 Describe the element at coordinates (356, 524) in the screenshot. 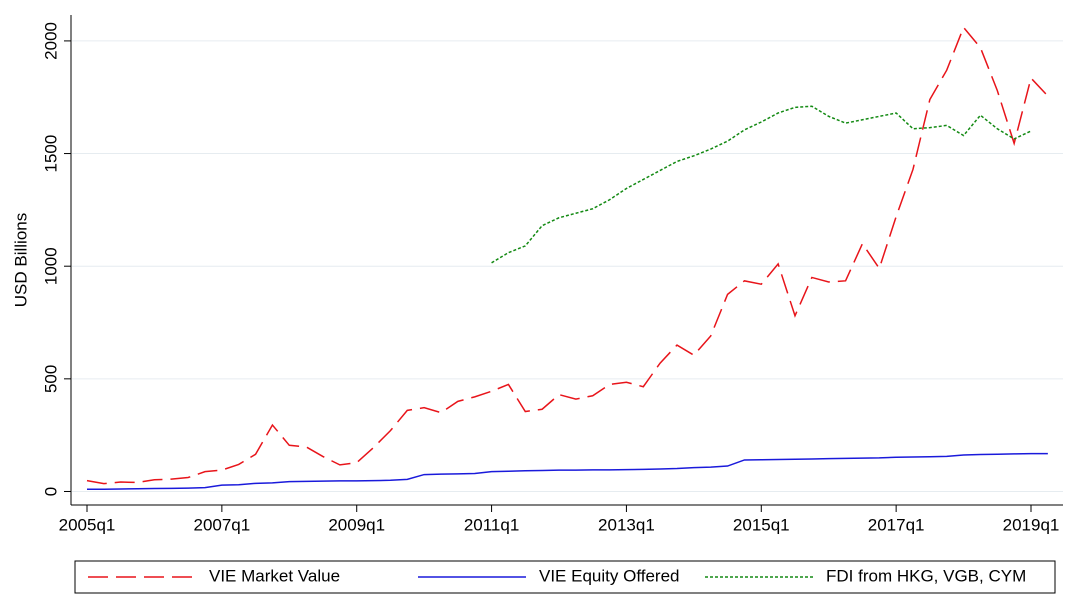

I see `x-tick-label: 2009q1` at that location.